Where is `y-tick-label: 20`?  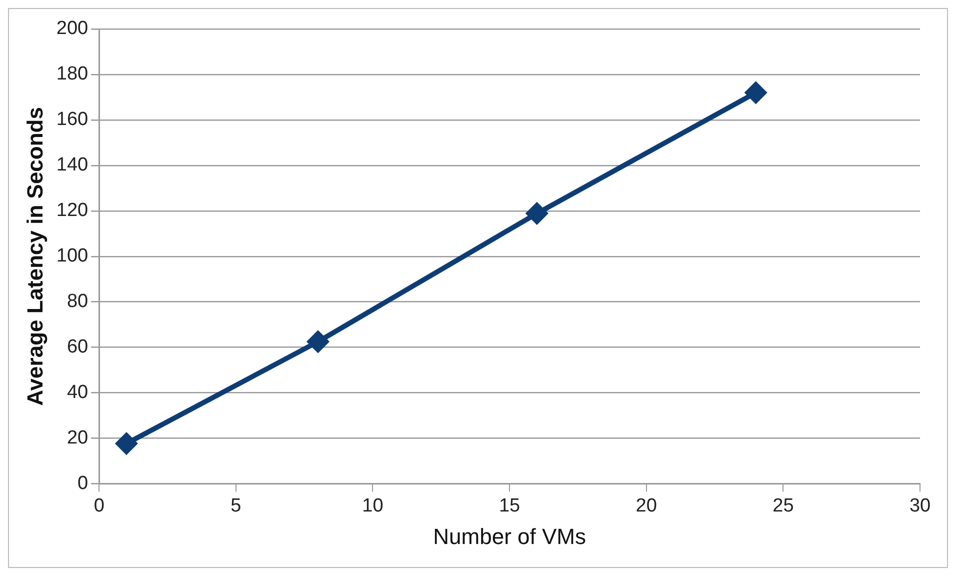 y-tick-label: 20 is located at coordinates (77, 438).